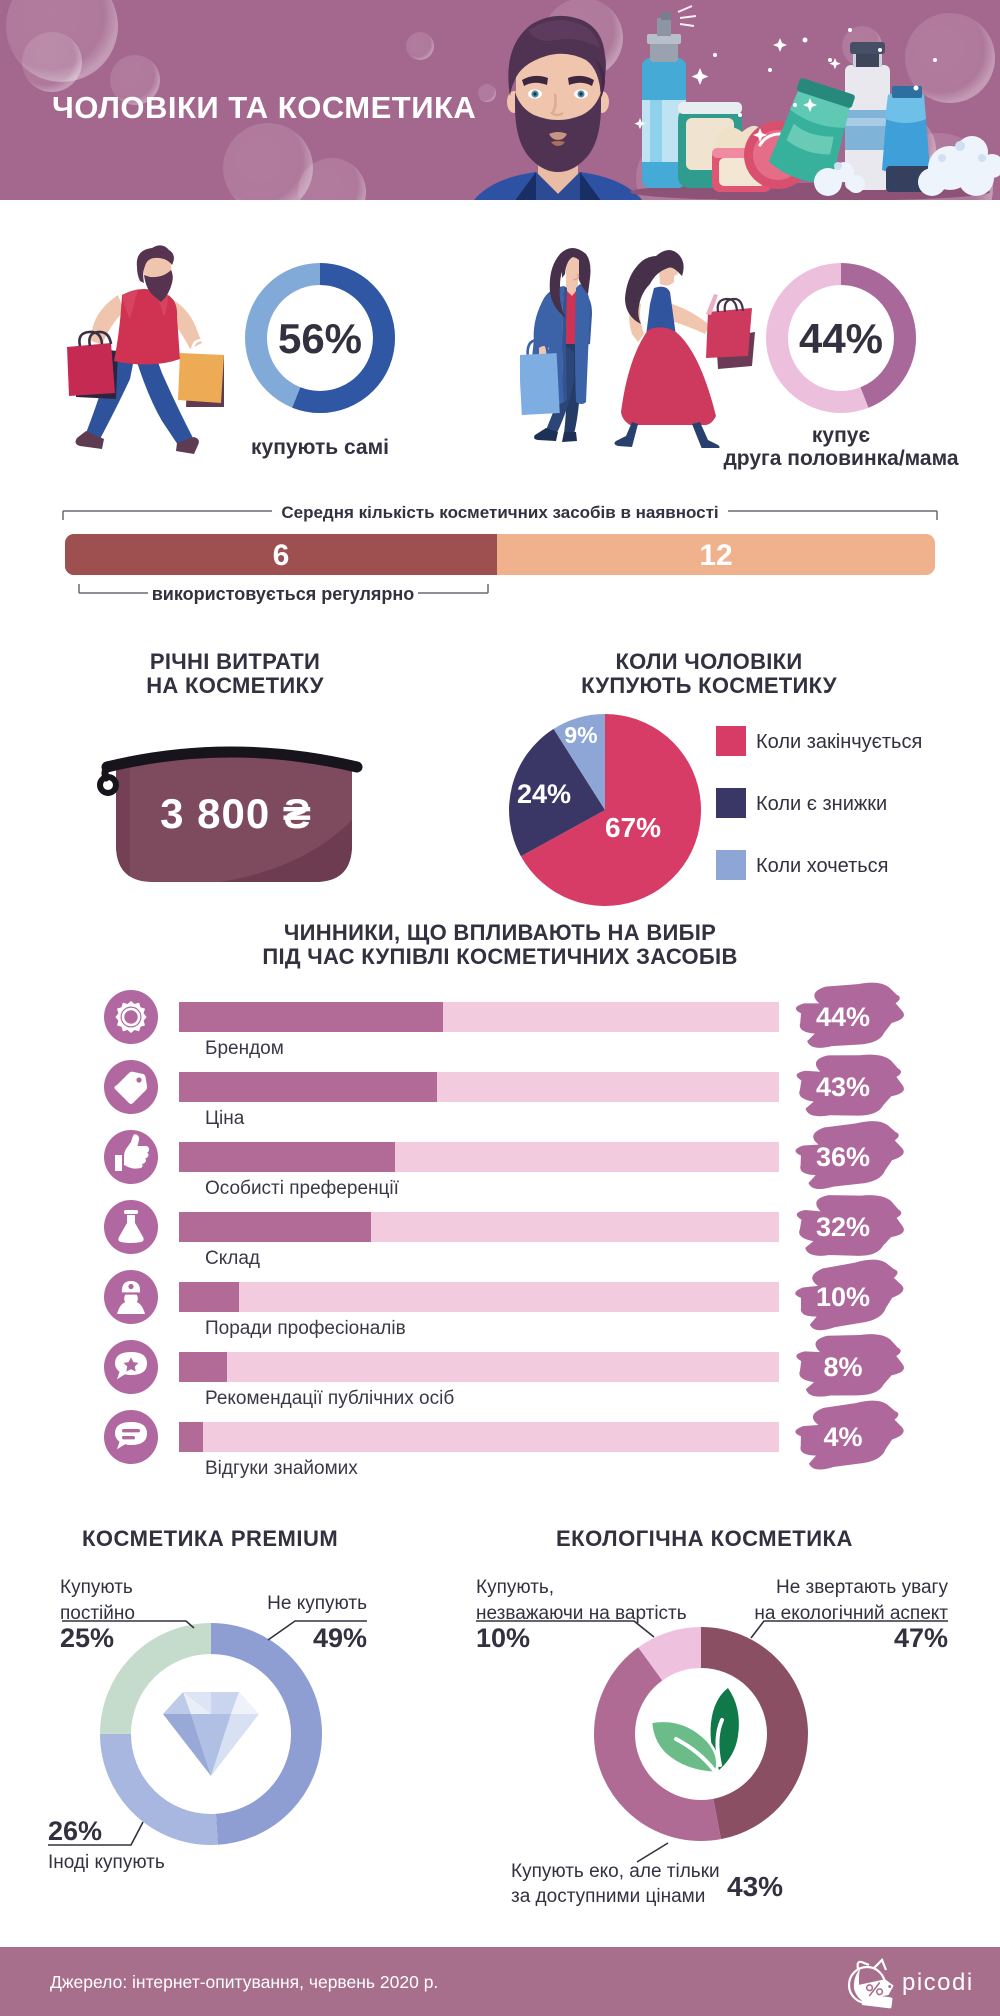 The width and height of the screenshot is (1000, 2016). Describe the element at coordinates (244, 1048) in the screenshot. I see `svg-text: Брендом` at that location.